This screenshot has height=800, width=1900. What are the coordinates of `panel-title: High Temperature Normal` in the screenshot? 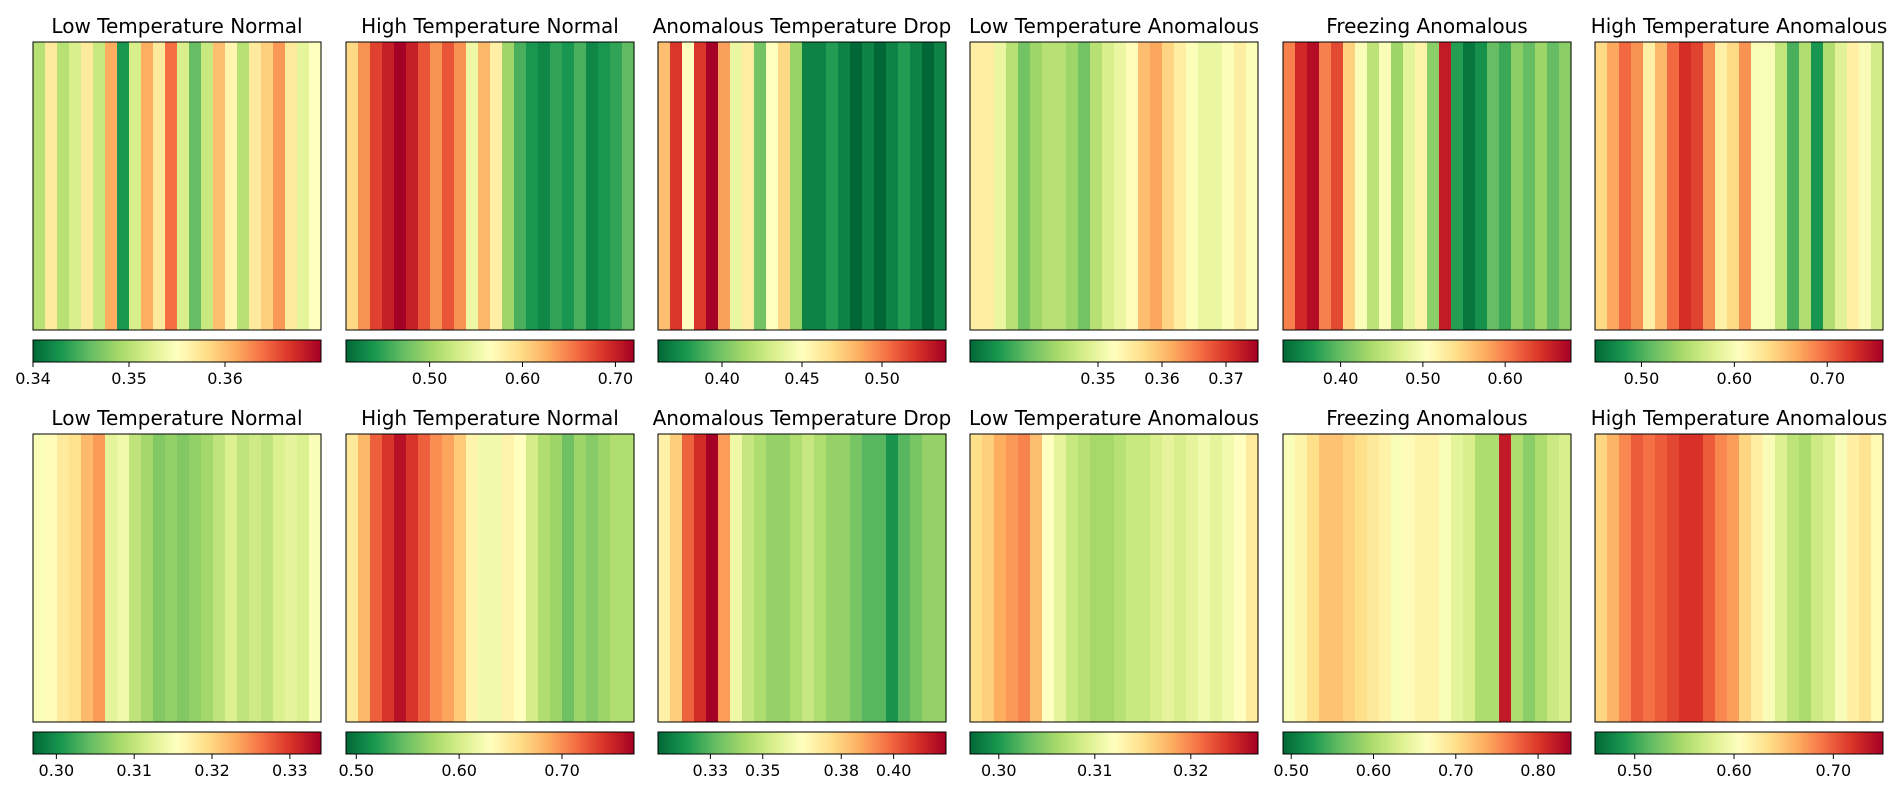 It's located at (490, 418).